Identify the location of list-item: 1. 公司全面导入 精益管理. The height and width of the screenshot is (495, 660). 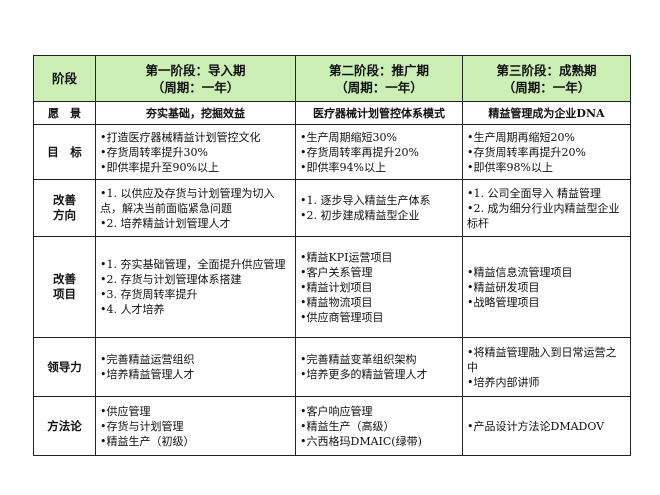
(546, 193).